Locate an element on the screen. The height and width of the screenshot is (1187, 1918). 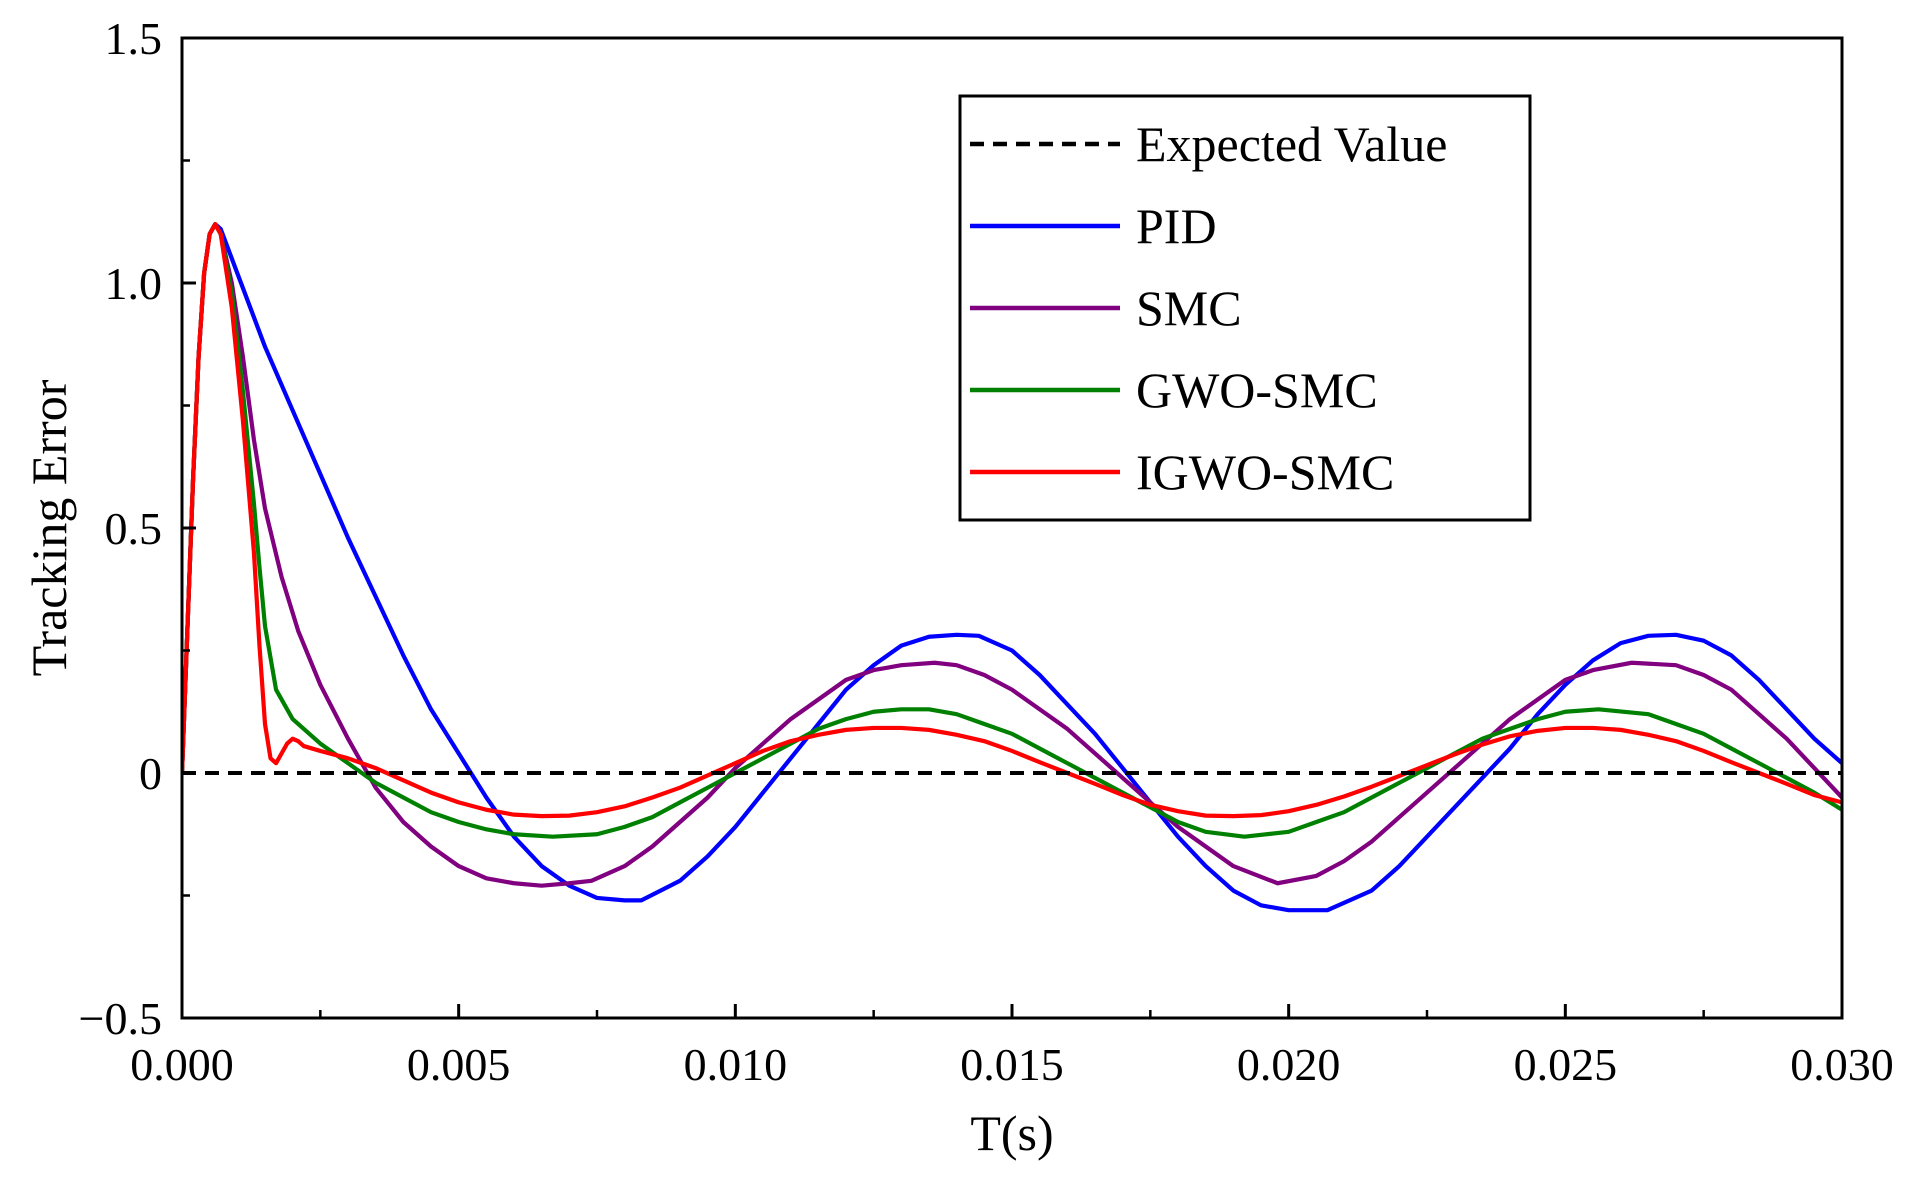
y-axis-title: Tracking Error is located at coordinates (49, 527).